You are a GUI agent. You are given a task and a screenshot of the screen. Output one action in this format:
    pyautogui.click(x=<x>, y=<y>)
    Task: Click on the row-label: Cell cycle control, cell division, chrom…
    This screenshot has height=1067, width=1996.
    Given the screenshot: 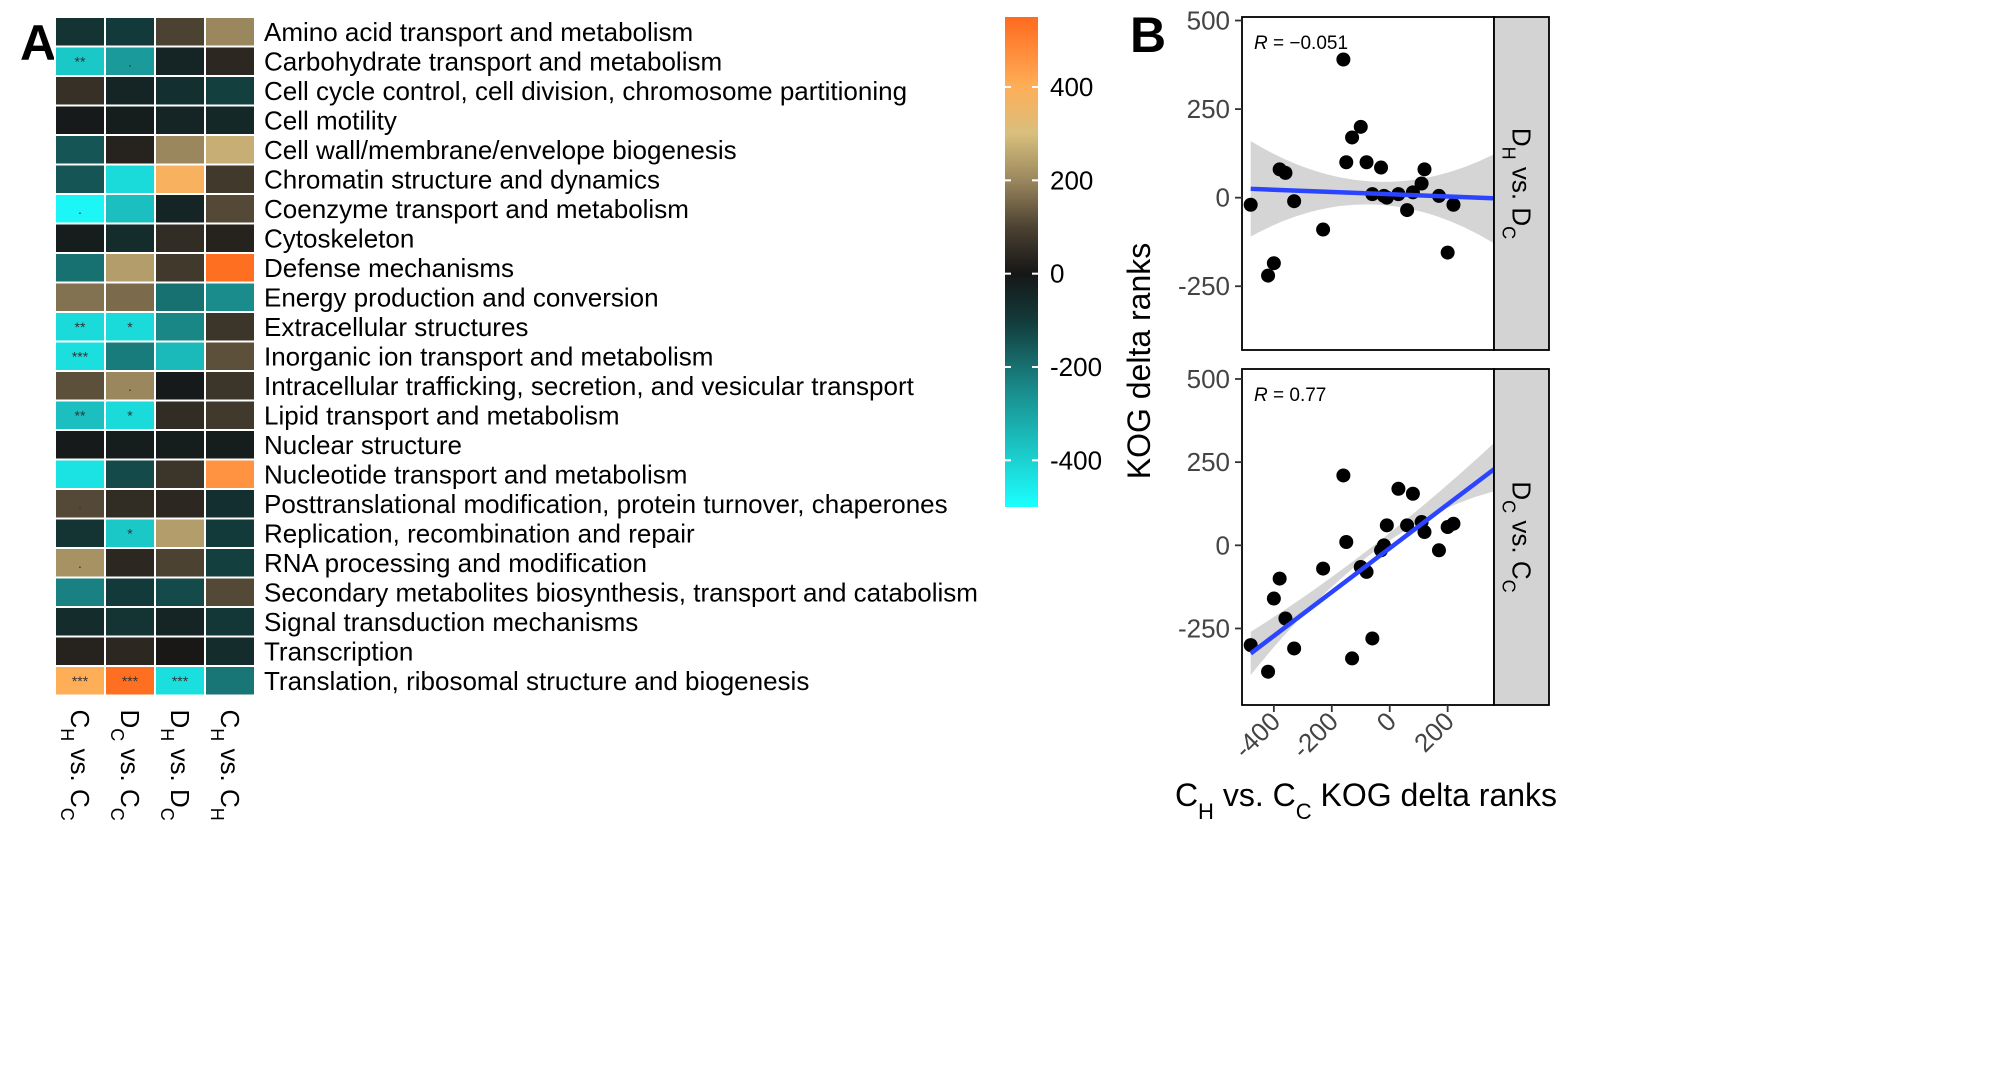 What is the action you would take?
    pyautogui.click(x=585, y=91)
    